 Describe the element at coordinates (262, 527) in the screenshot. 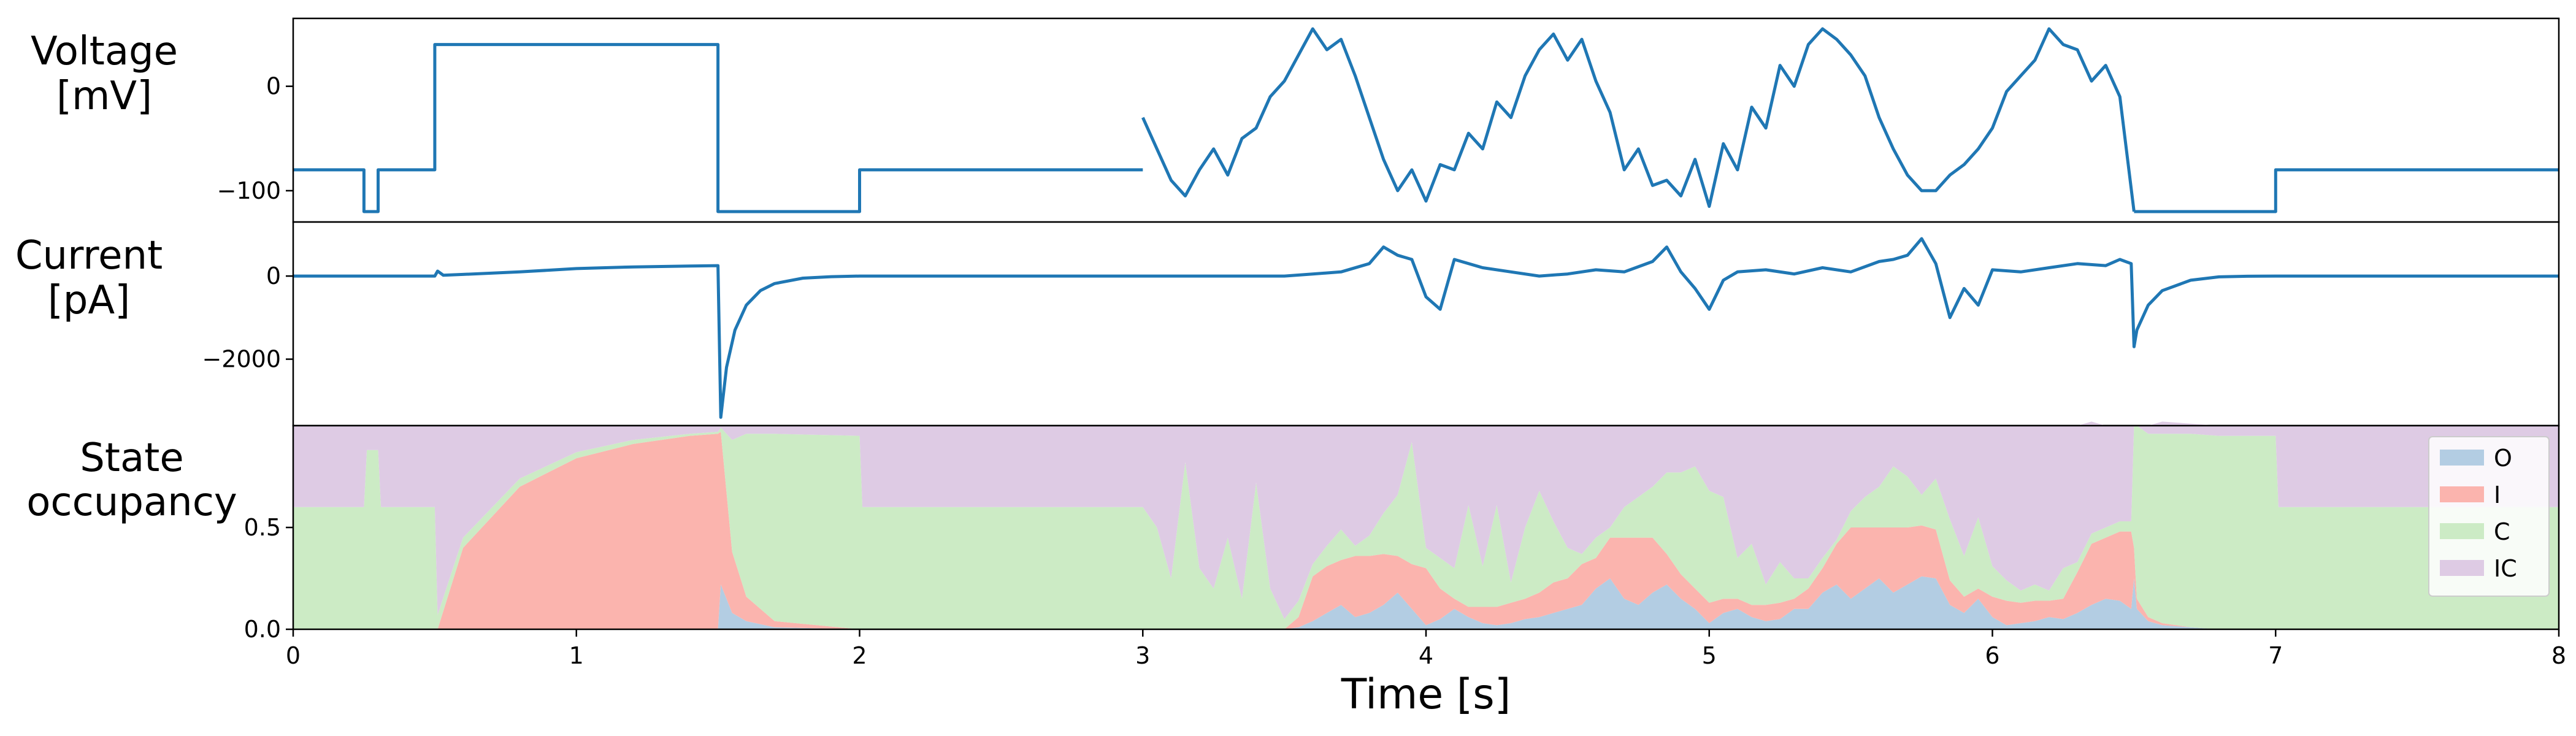

I see `y-tick-label: 0.5` at that location.